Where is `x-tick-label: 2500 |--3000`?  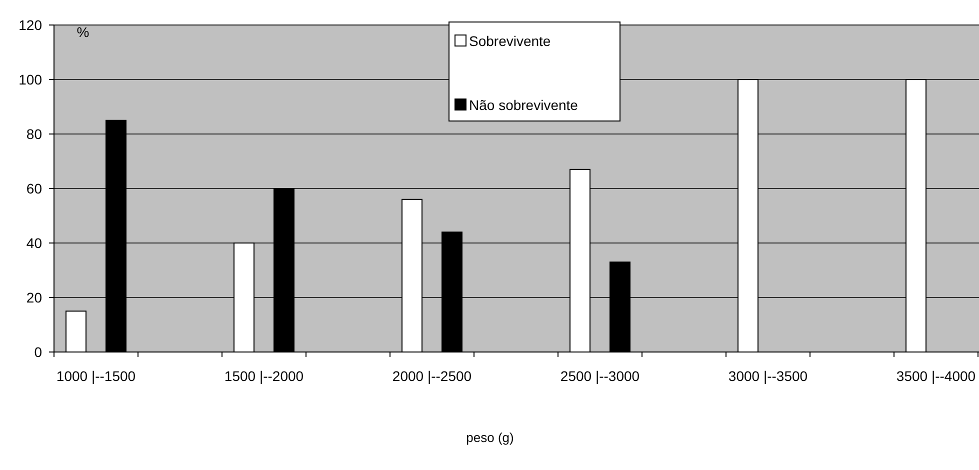 x-tick-label: 2500 |--3000 is located at coordinates (600, 376).